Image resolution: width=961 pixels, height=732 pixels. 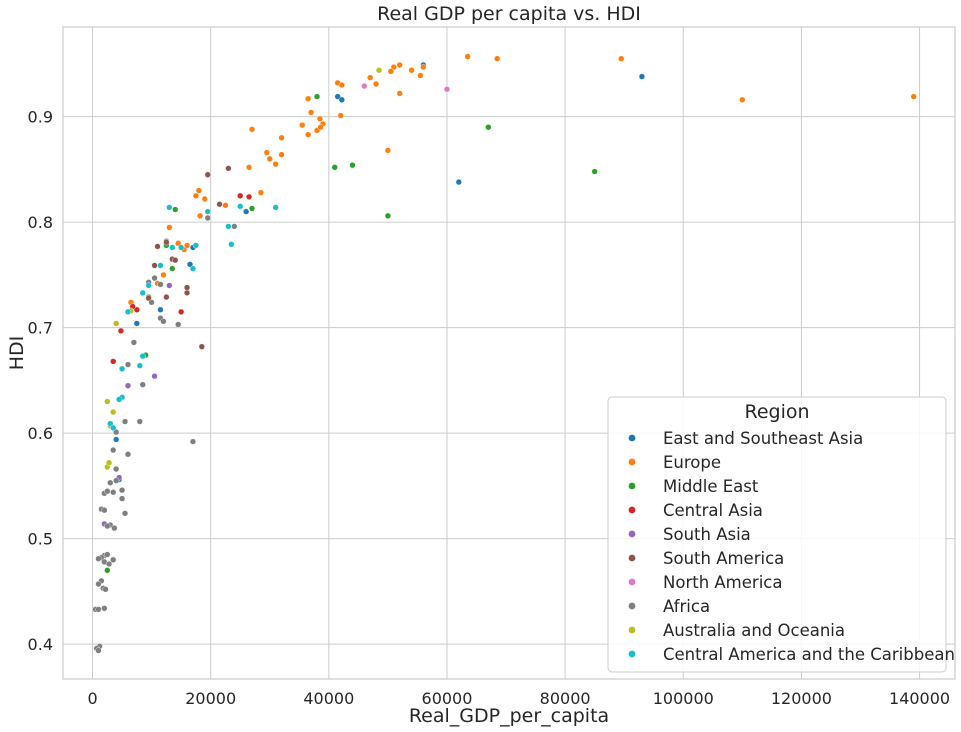 I want to click on legend-entry: East and Southeast Asia, so click(x=745, y=438).